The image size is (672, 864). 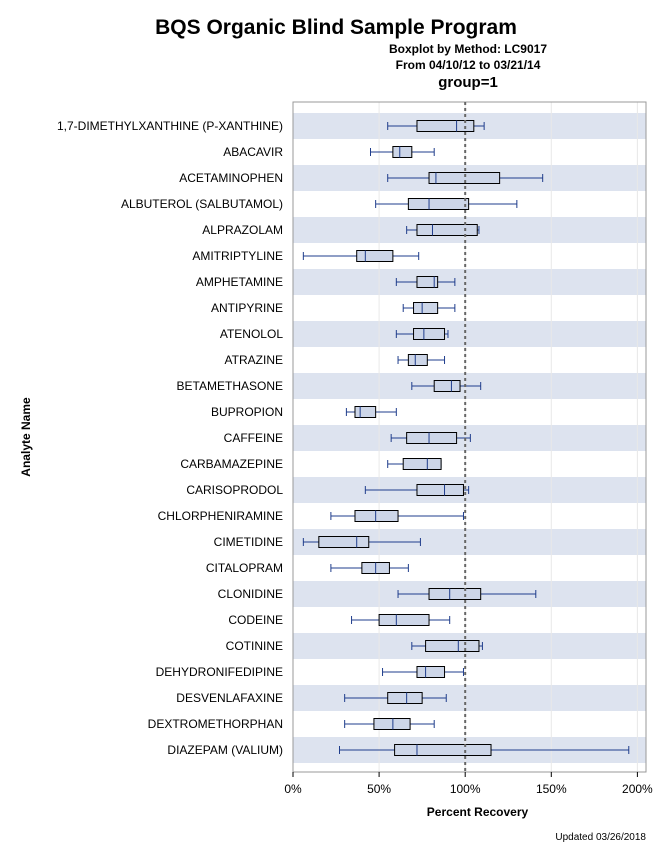 What do you see at coordinates (225, 750) in the screenshot?
I see `y-tick-label: DIAZEPAM (VALIUM)` at bounding box center [225, 750].